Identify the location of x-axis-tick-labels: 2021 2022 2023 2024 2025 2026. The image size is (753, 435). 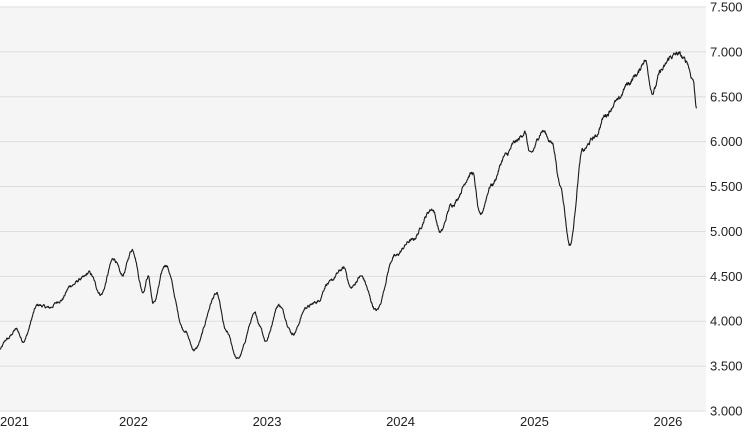
(341, 421).